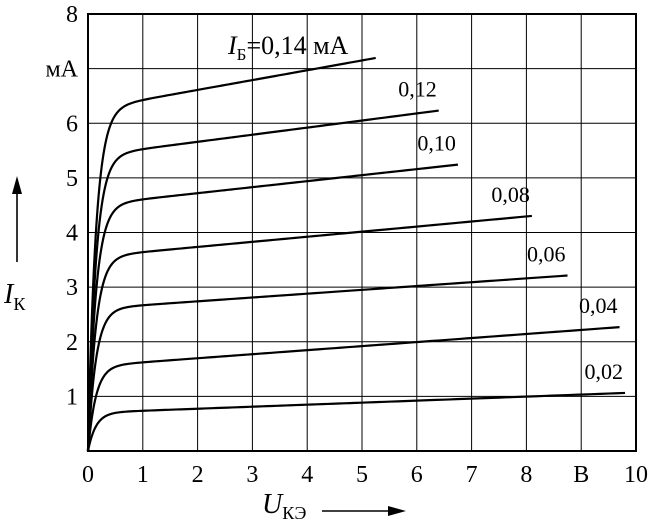 The width and height of the screenshot is (664, 525). Describe the element at coordinates (72, 15) in the screenshot. I see `y-tick-label: 8` at that location.